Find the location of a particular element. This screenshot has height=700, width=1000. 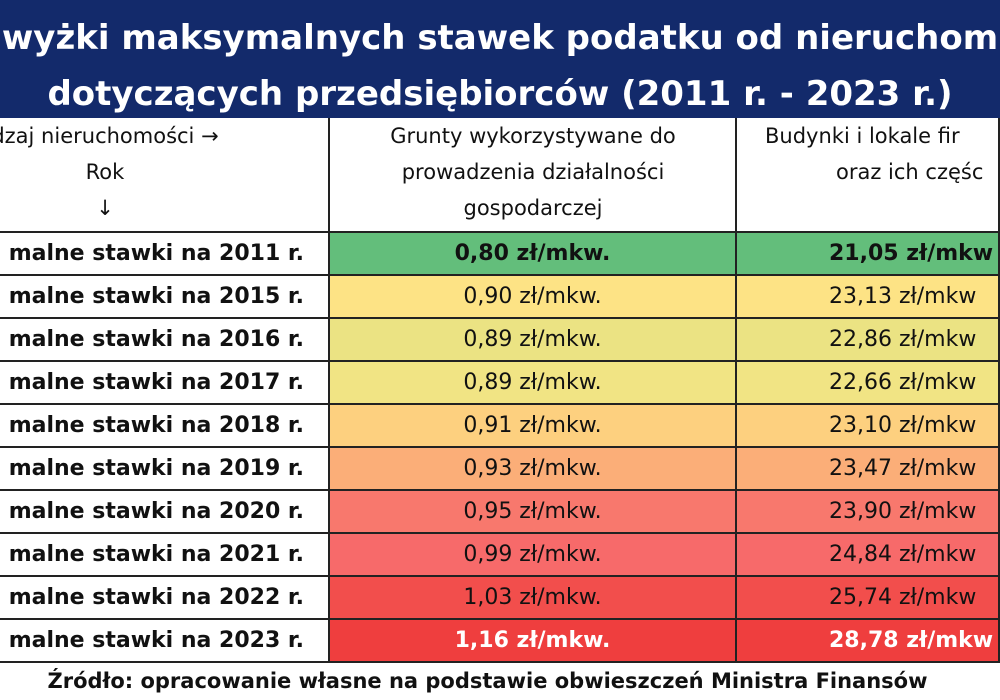

table-cell: 23,10 zł/mkw is located at coordinates (868, 426).